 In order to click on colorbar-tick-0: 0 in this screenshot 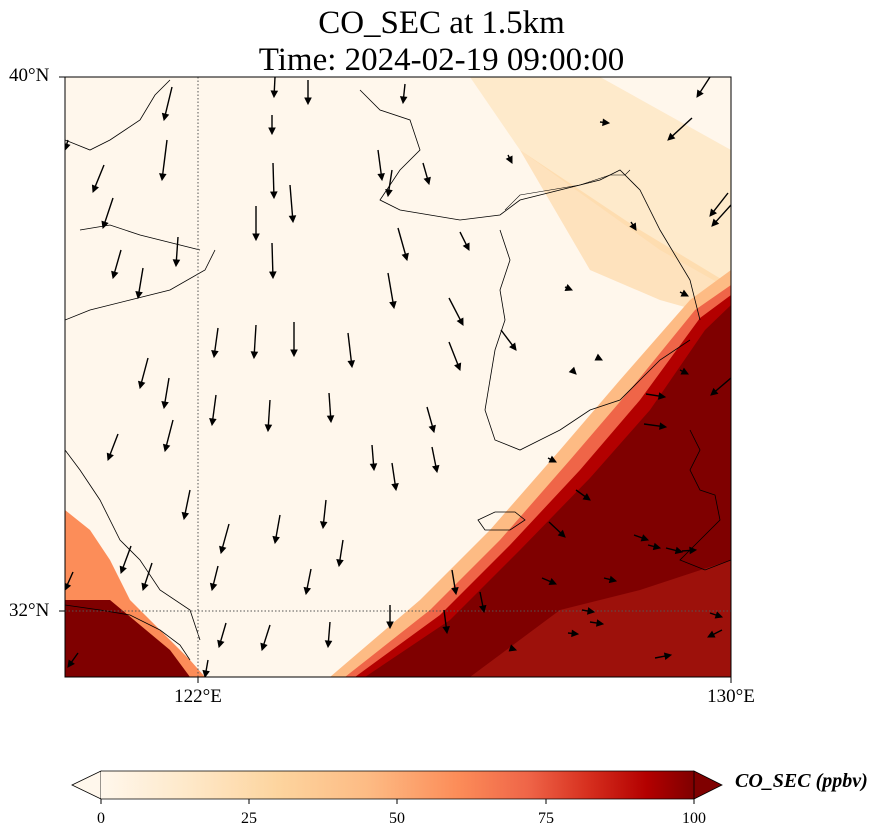, I will do `click(101, 818)`.